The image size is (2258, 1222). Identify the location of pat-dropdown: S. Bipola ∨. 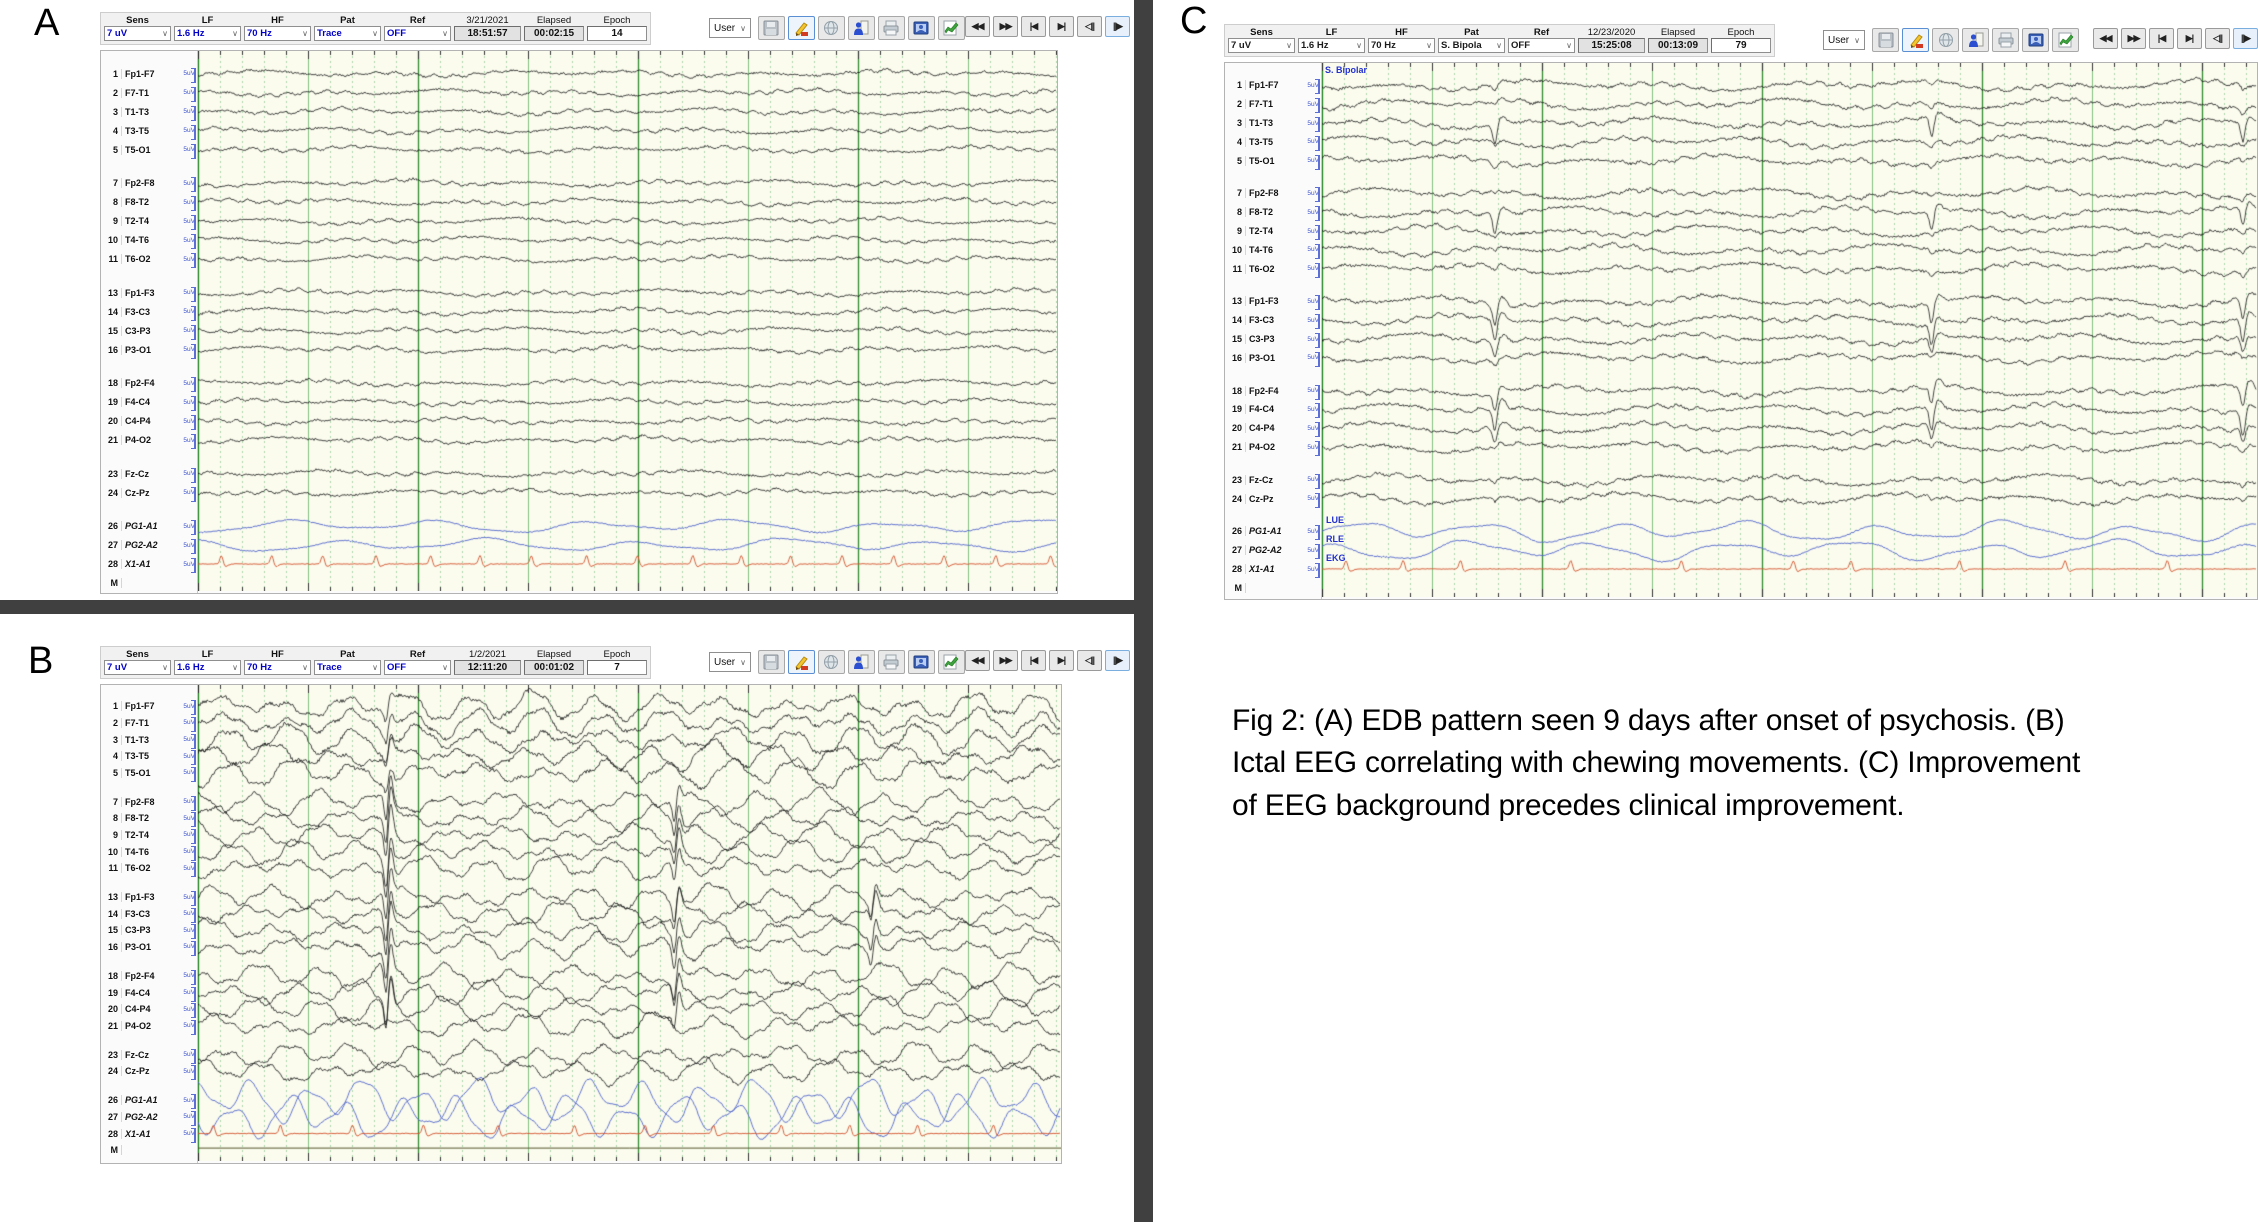
(1471, 45).